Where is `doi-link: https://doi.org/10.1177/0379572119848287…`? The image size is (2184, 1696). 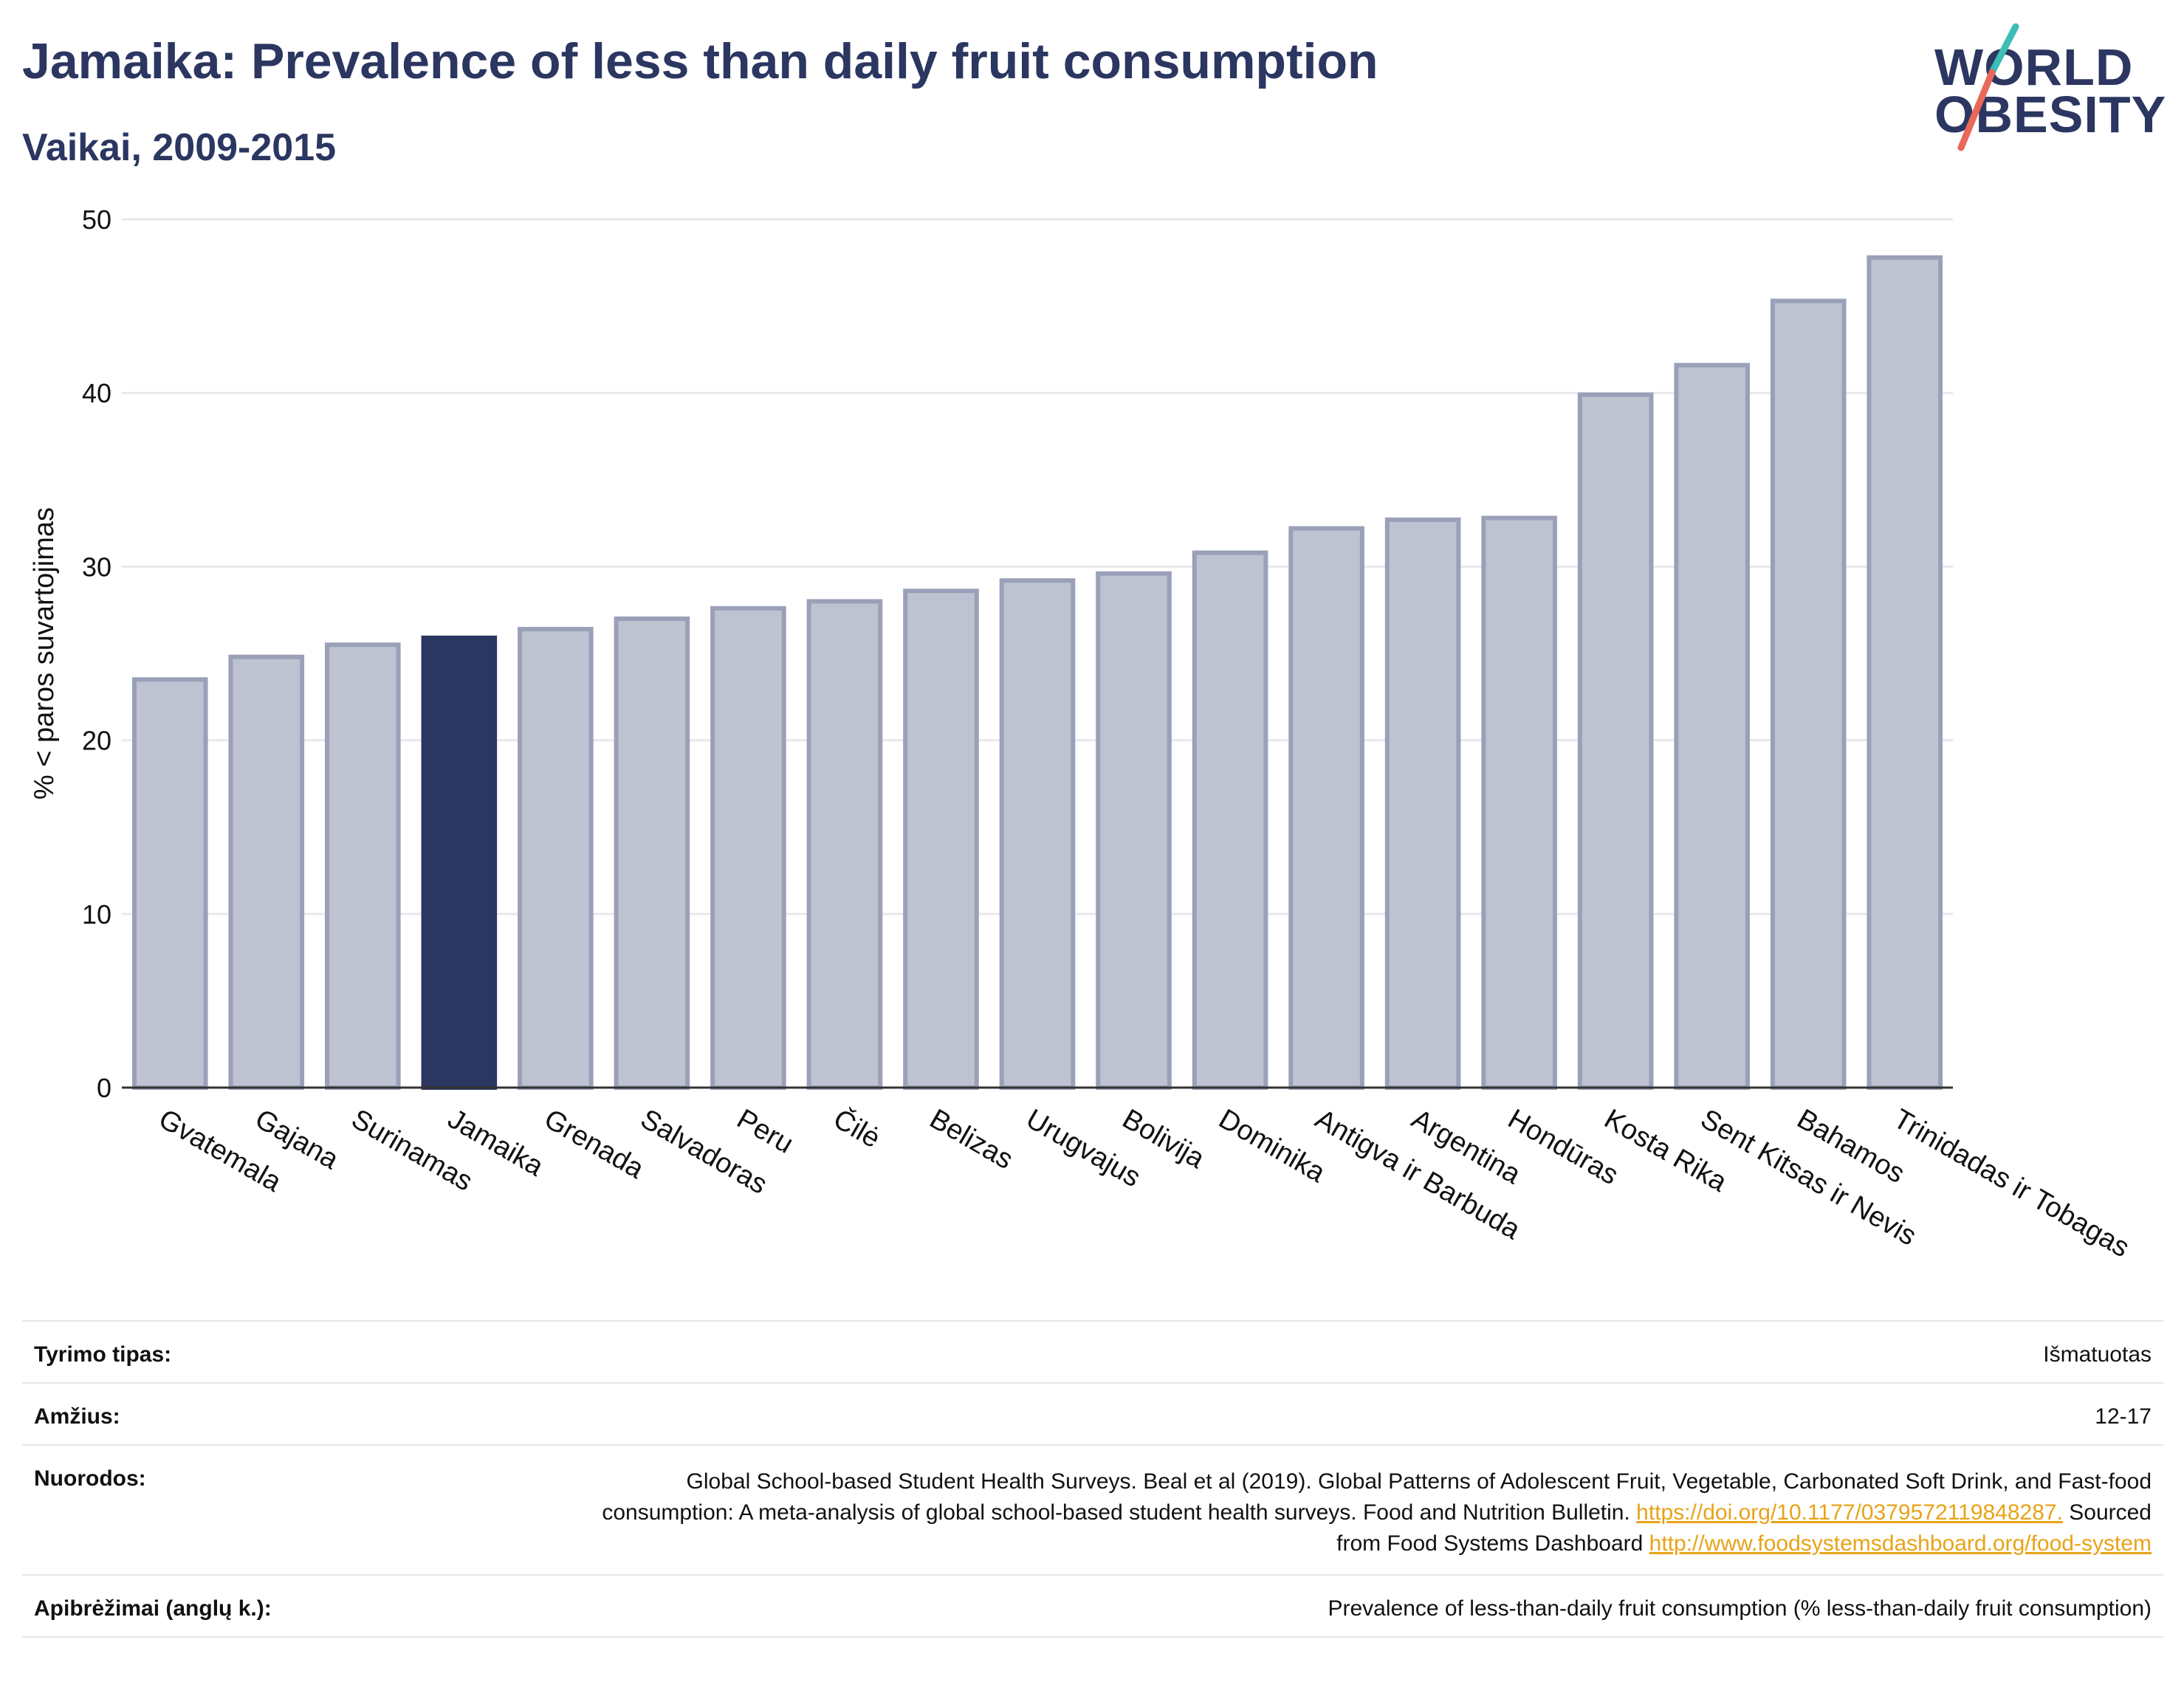
doi-link: https://doi.org/10.1177/0379572119848287… is located at coordinates (1850, 1513).